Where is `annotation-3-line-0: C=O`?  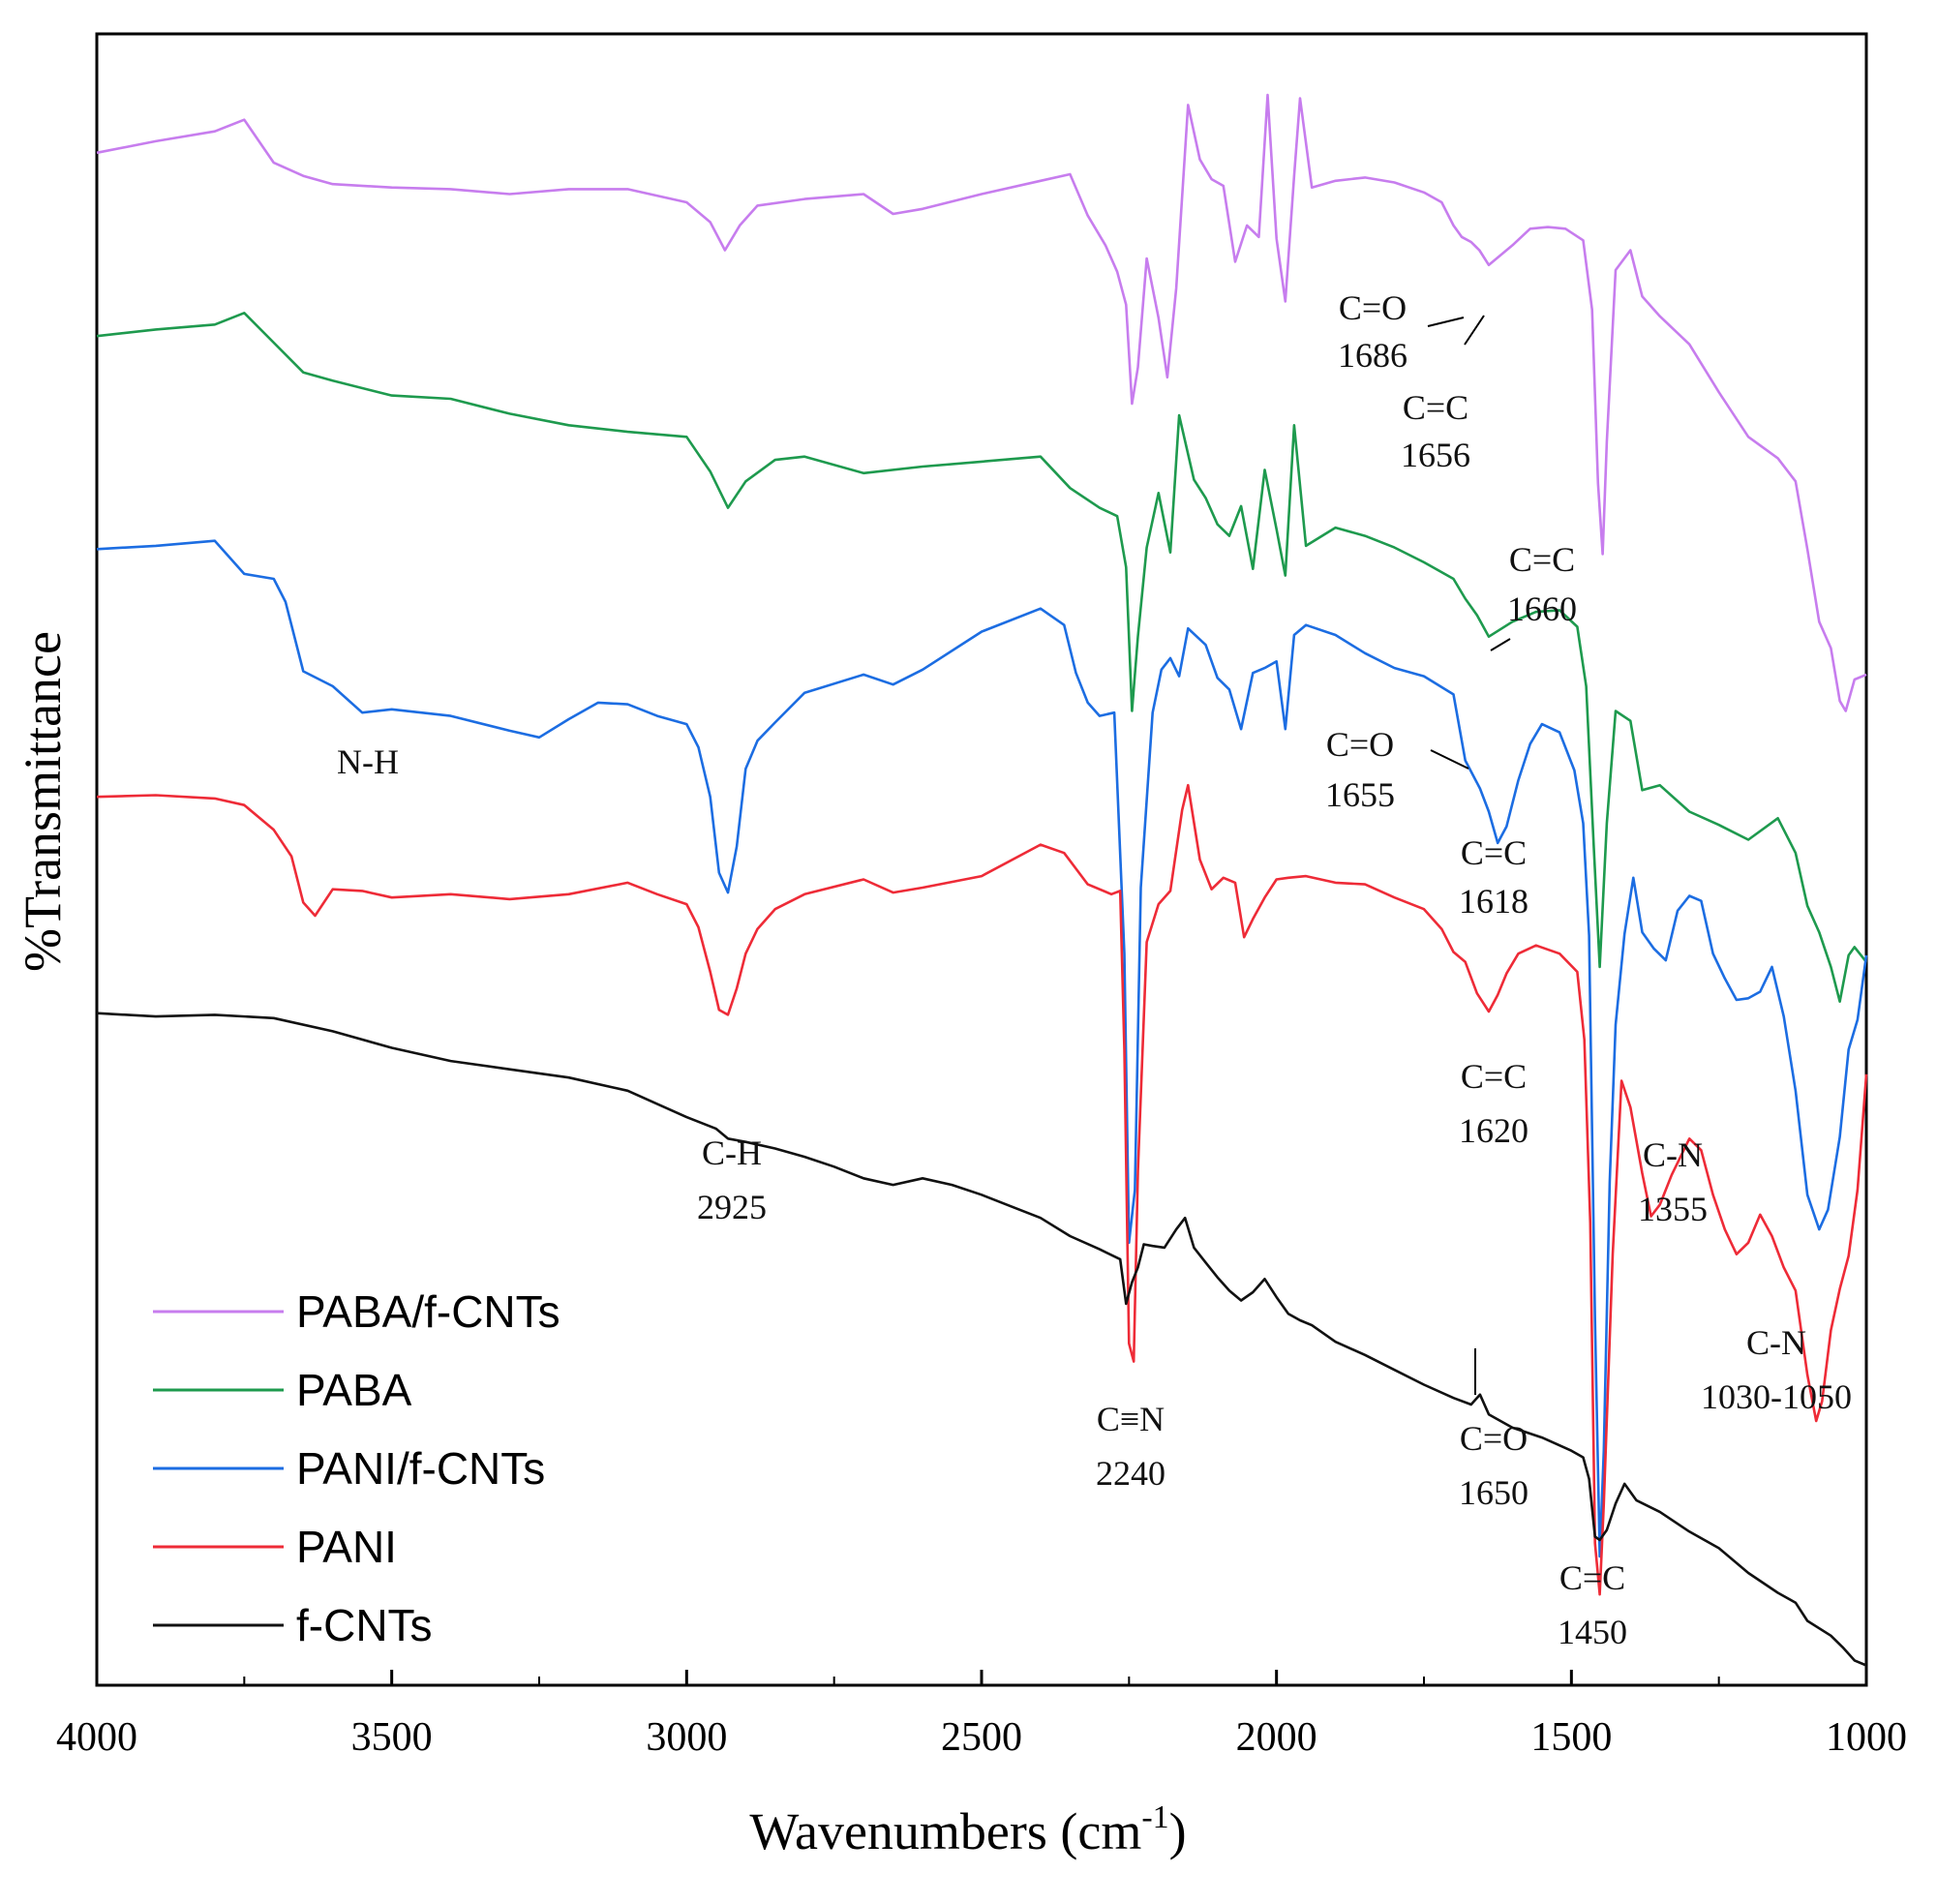
annotation-3-line-0: C=O is located at coordinates (1360, 745).